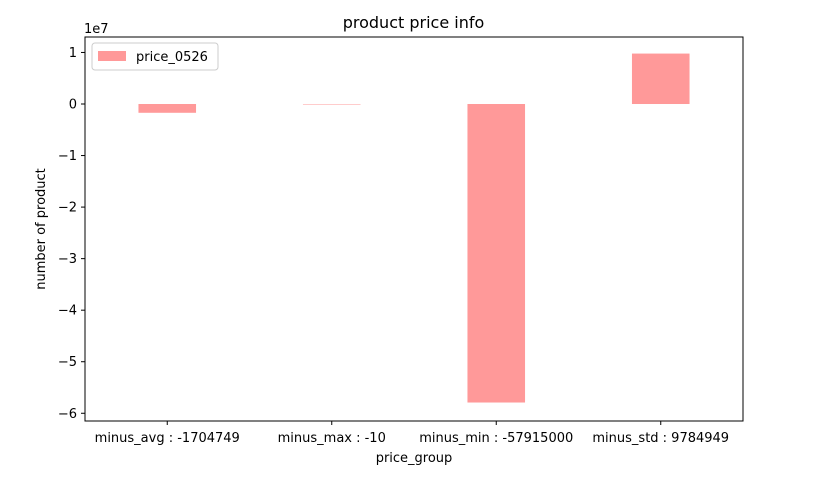 The image size is (831, 480). Describe the element at coordinates (67, 362) in the screenshot. I see `y-tick-label: −5` at that location.